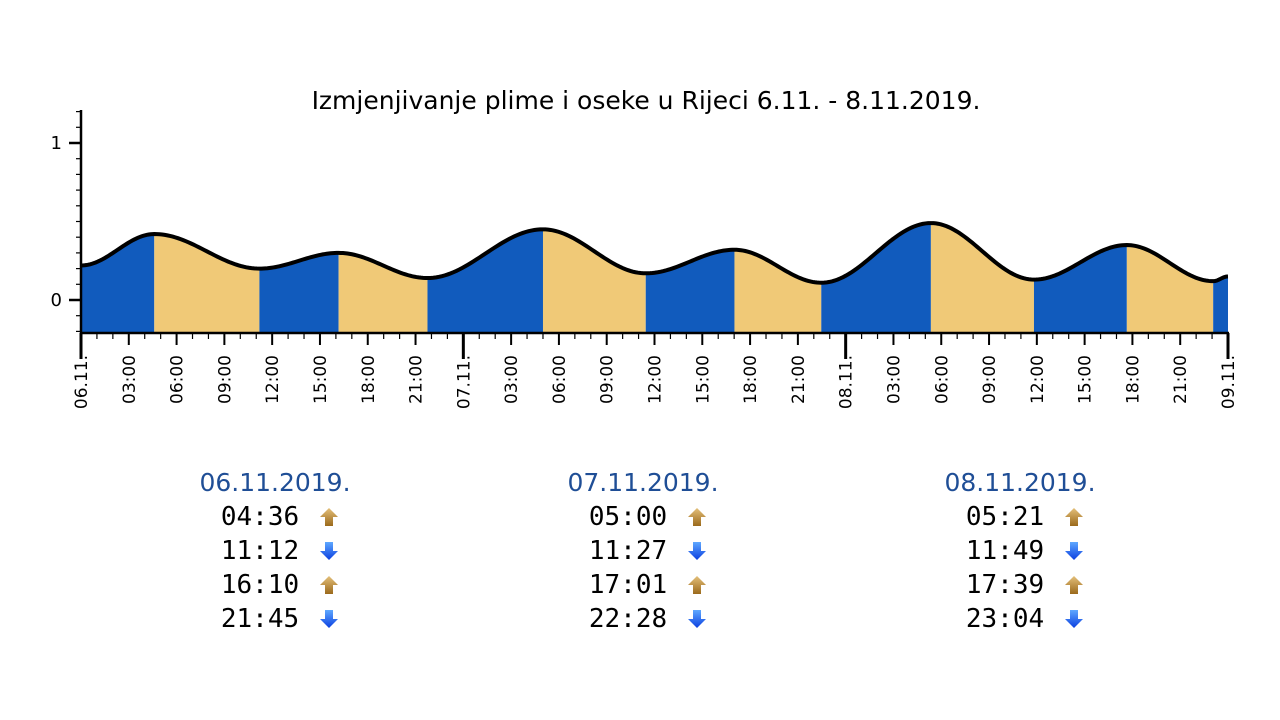 Image resolution: width=1280 pixels, height=720 pixels. I want to click on tide-row: 21:45, so click(275, 619).